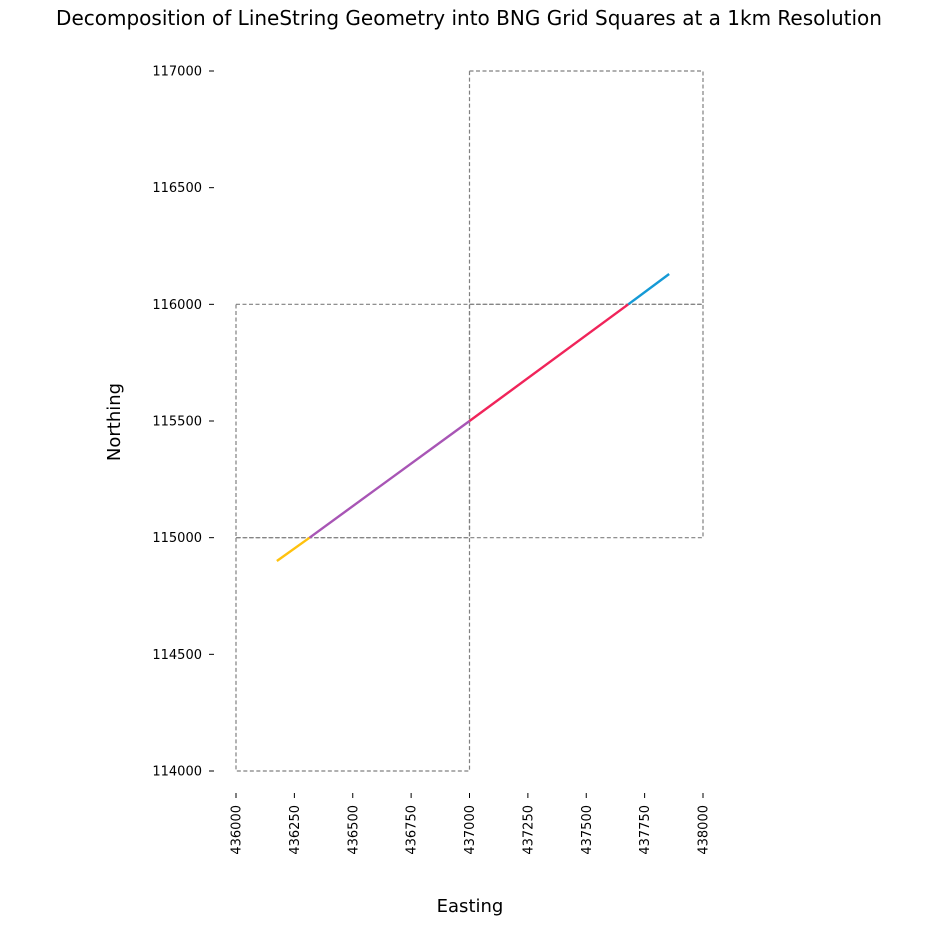 The image size is (938, 926). I want to click on y-tick-label: 114500, so click(177, 655).